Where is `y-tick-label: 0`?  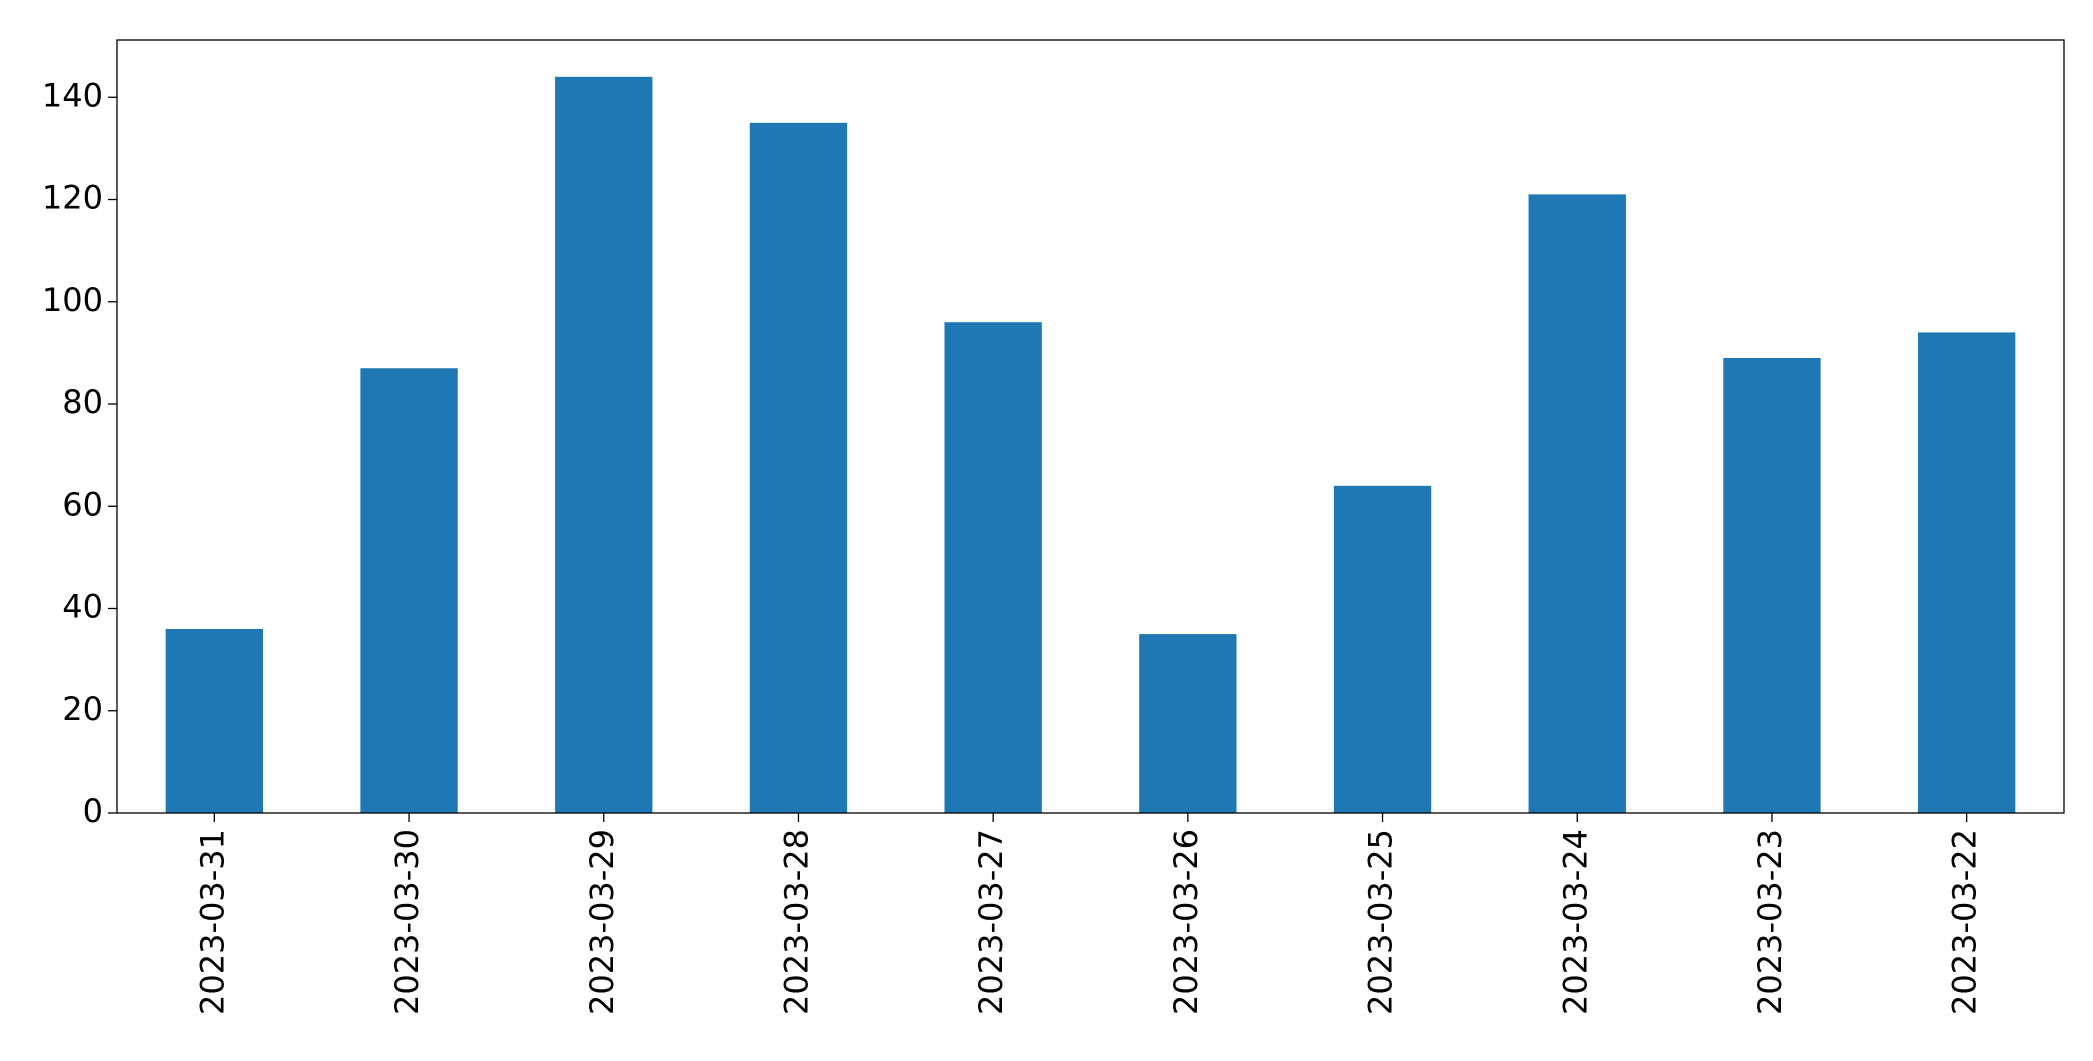
y-tick-label: 0 is located at coordinates (93, 811).